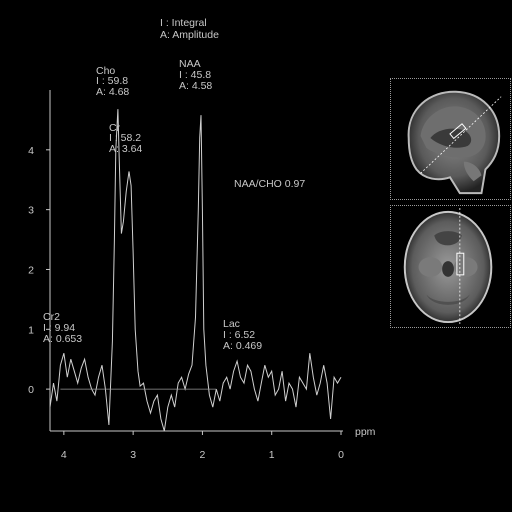 Image resolution: width=512 pixels, height=512 pixels. I want to click on peak-amplitude: A: 0.469, so click(242, 346).